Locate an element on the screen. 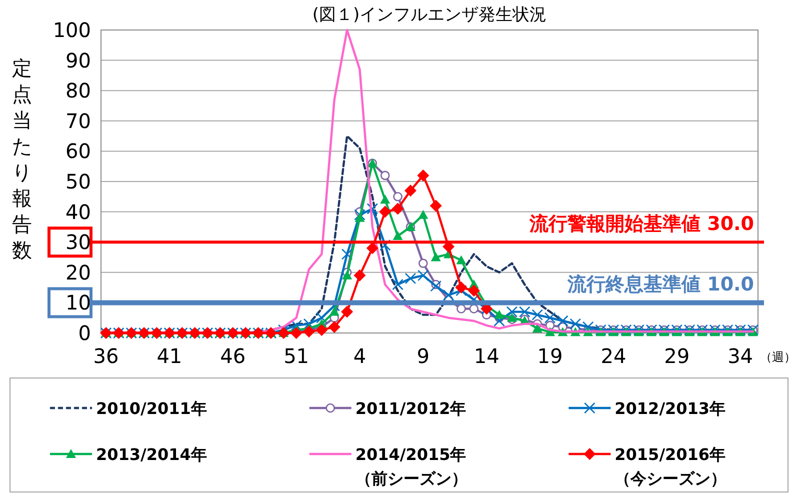 The width and height of the screenshot is (801, 497). ref-line-label: 流行警報開始基準値 30.0 is located at coordinates (641, 224).